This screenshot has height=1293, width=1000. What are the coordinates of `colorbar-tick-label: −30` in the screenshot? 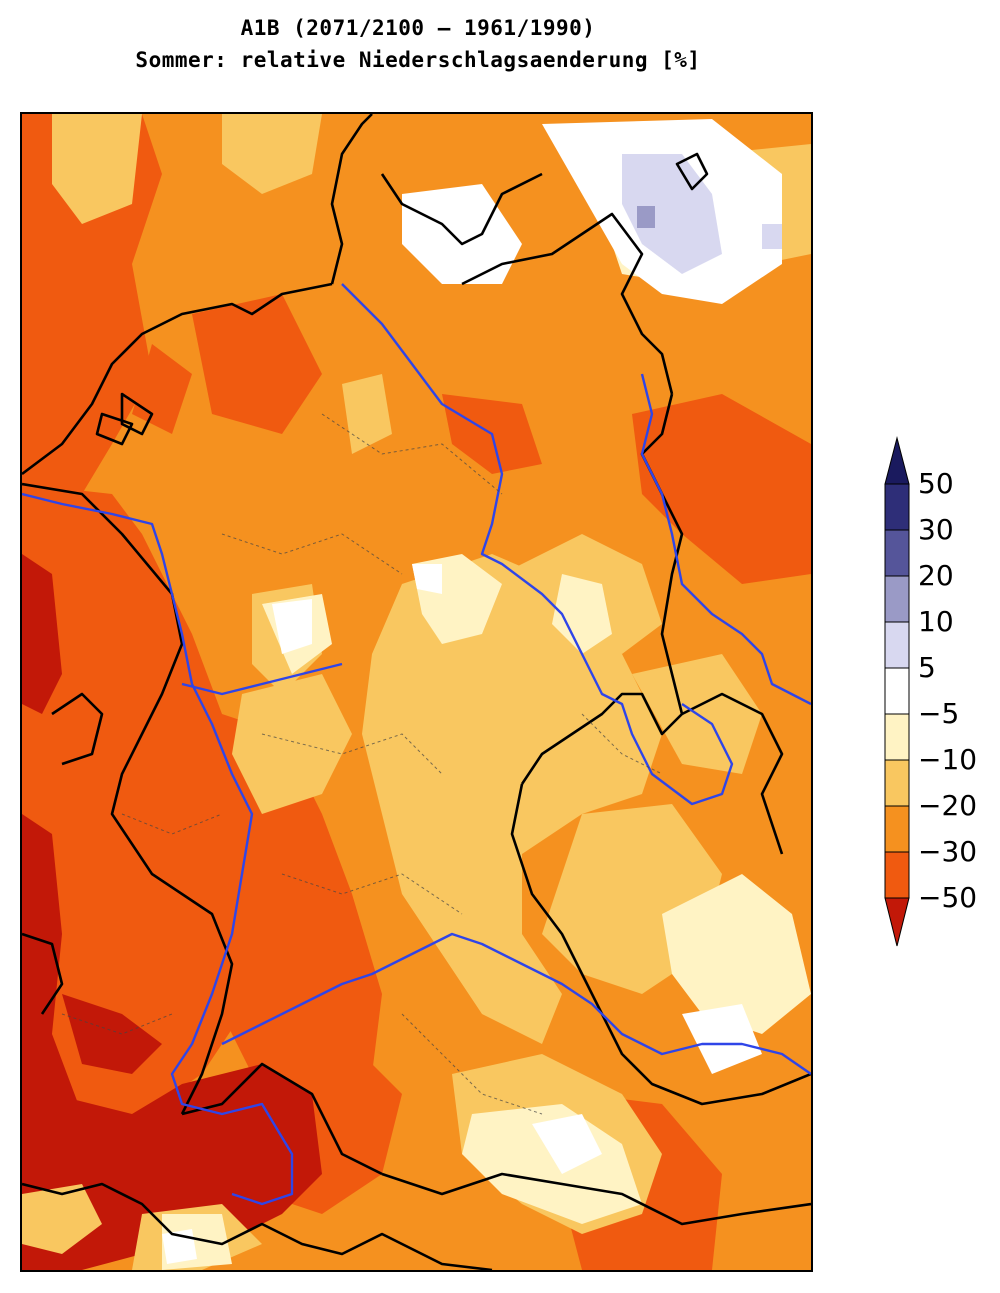 It's located at (948, 851).